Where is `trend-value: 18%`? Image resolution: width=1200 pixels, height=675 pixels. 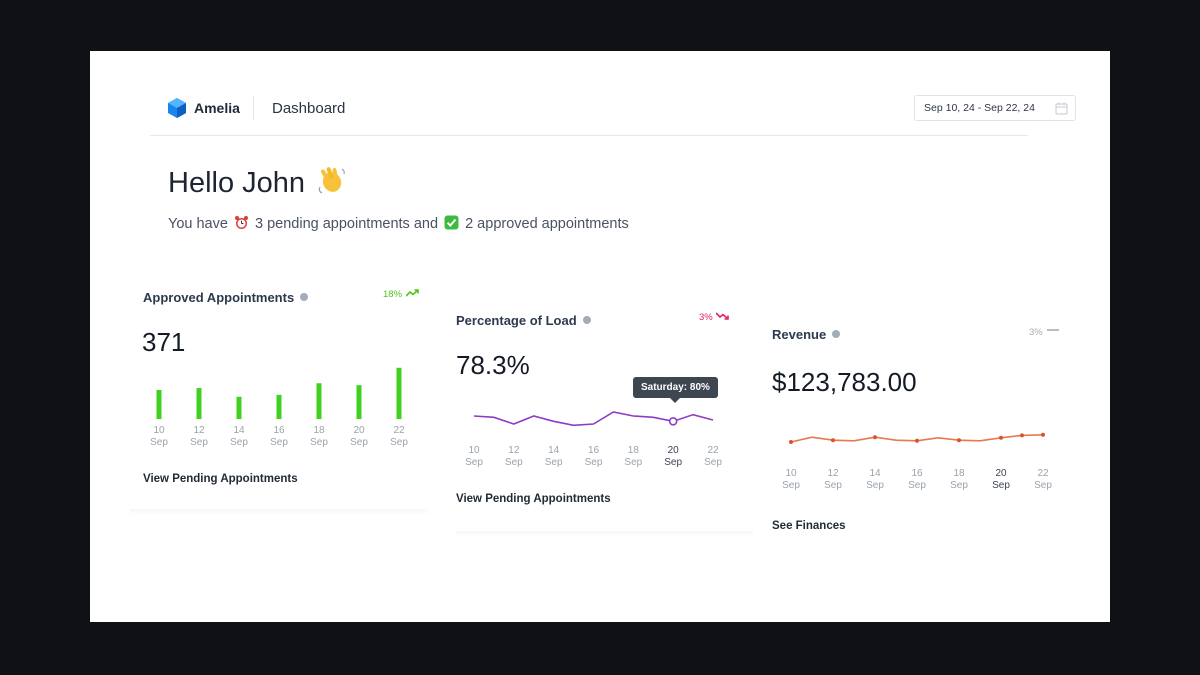 trend-value: 18% is located at coordinates (393, 294).